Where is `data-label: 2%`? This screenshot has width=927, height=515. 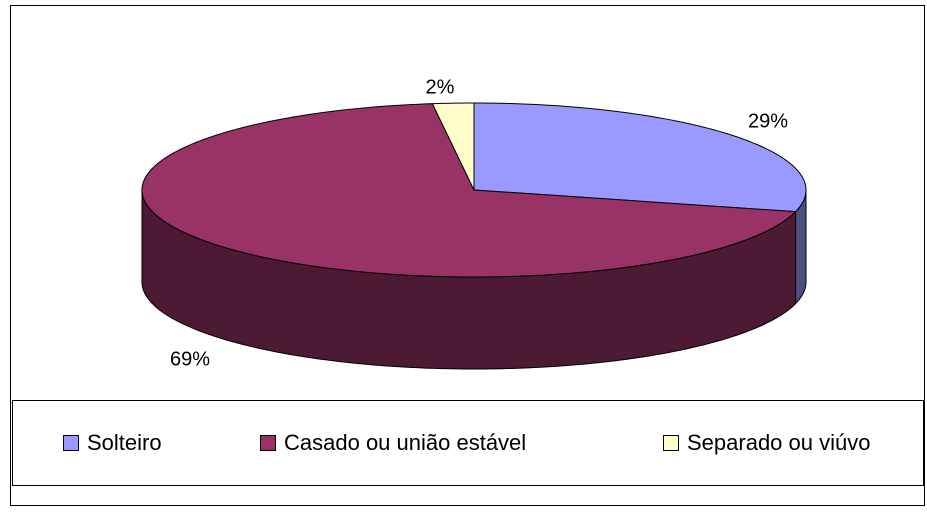
data-label: 2% is located at coordinates (440, 87).